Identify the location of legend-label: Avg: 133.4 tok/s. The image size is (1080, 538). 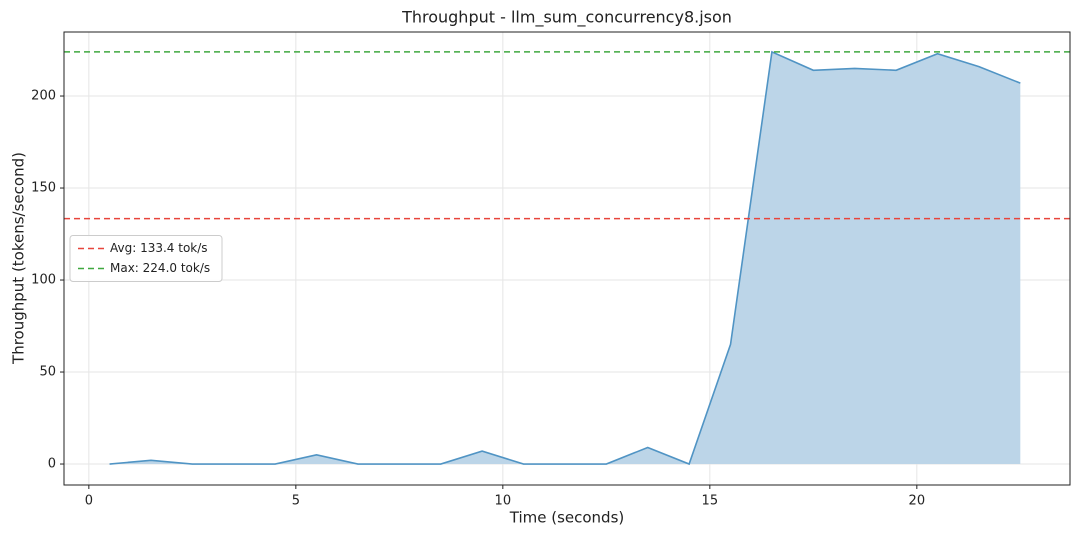
(159, 248).